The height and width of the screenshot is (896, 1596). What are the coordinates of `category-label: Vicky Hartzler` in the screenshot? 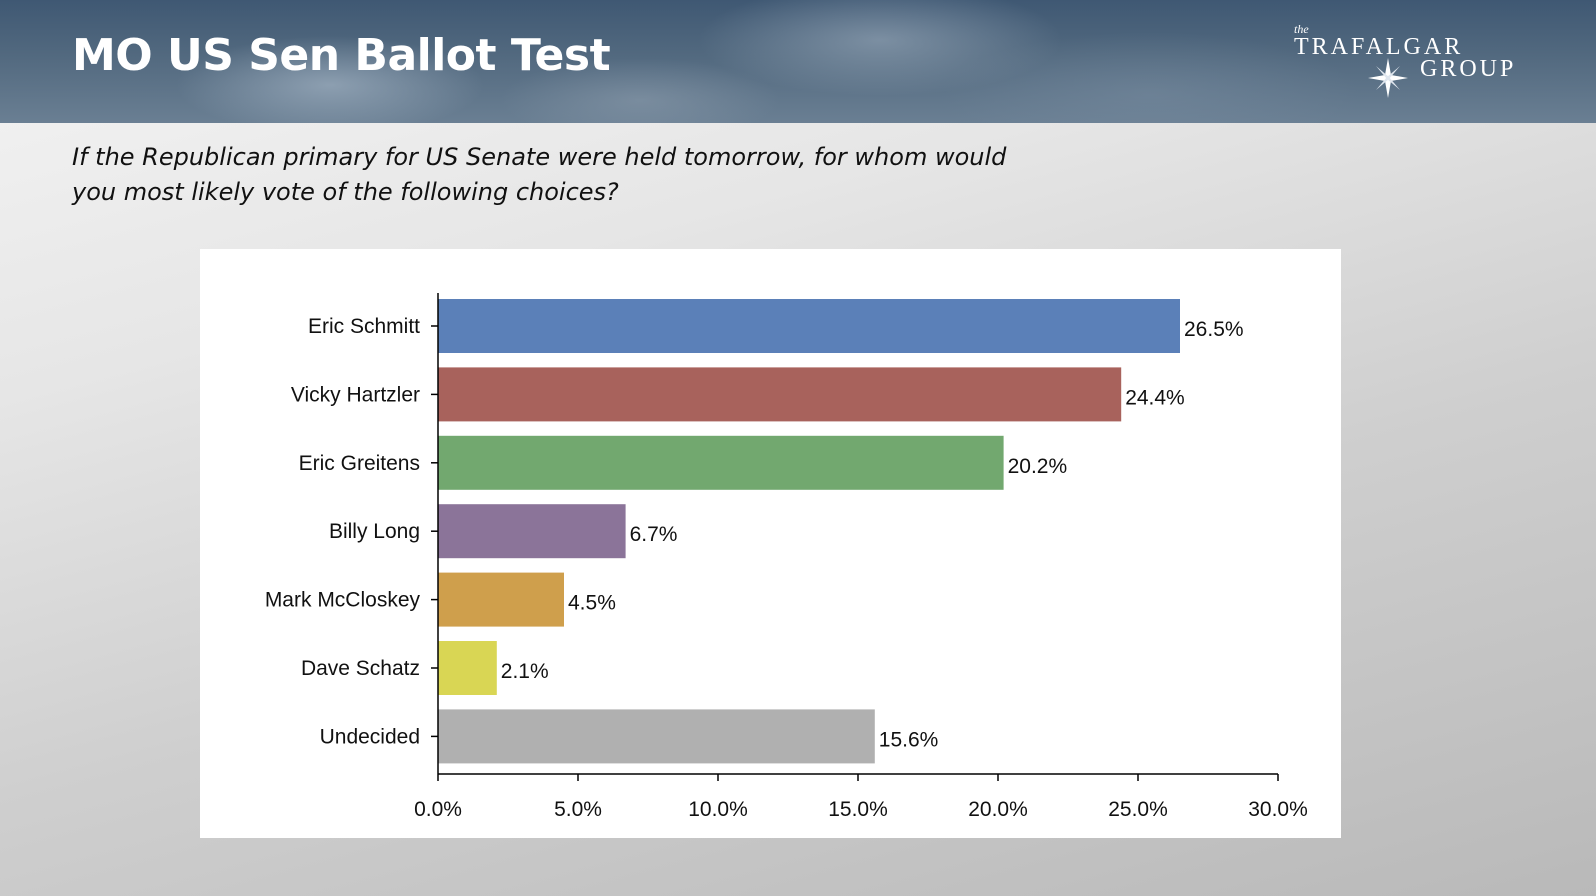 It's located at (355, 394).